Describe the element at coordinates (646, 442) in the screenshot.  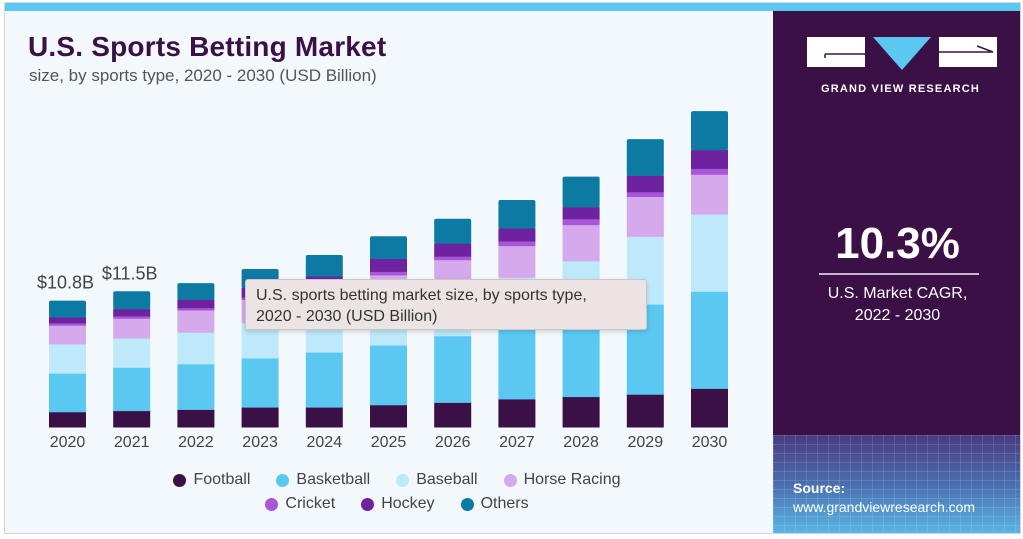
I see `x-tick-label: 2029` at that location.